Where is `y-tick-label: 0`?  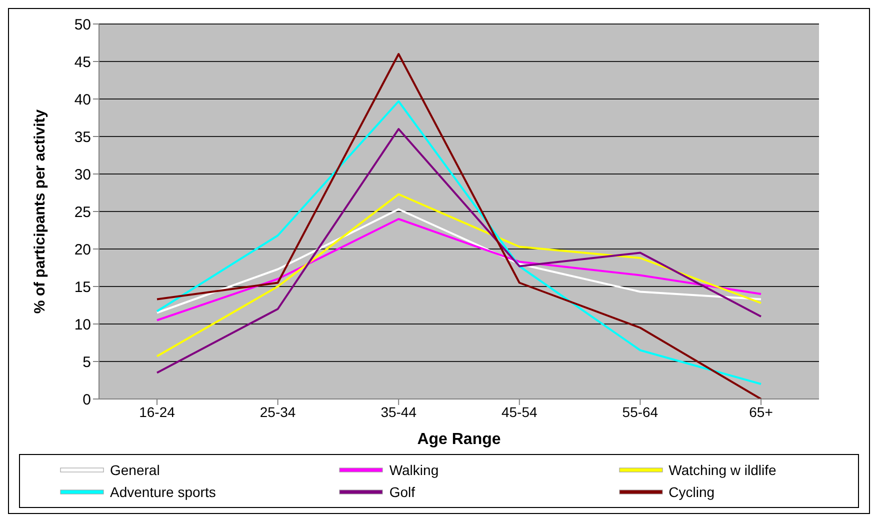
y-tick-label: 0 is located at coordinates (86, 399).